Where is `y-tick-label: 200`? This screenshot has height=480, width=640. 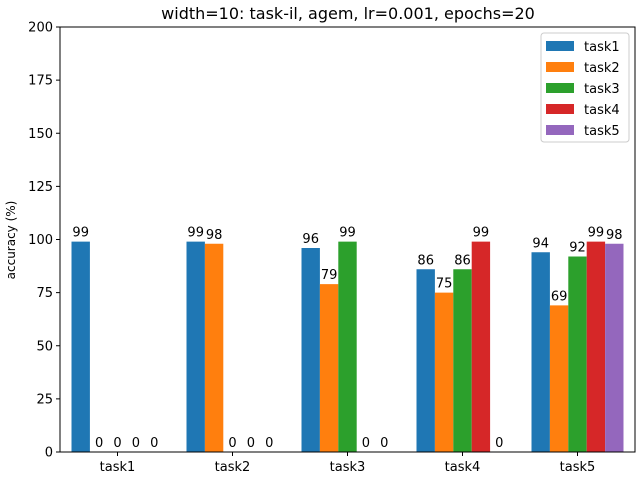
y-tick-label: 200 is located at coordinates (40, 28).